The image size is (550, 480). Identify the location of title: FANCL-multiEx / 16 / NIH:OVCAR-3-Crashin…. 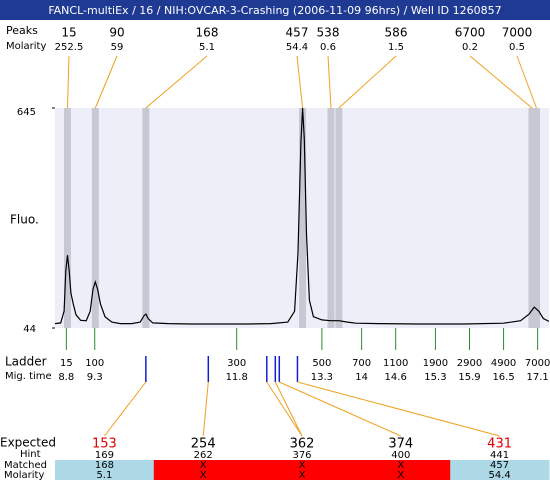
(274, 10).